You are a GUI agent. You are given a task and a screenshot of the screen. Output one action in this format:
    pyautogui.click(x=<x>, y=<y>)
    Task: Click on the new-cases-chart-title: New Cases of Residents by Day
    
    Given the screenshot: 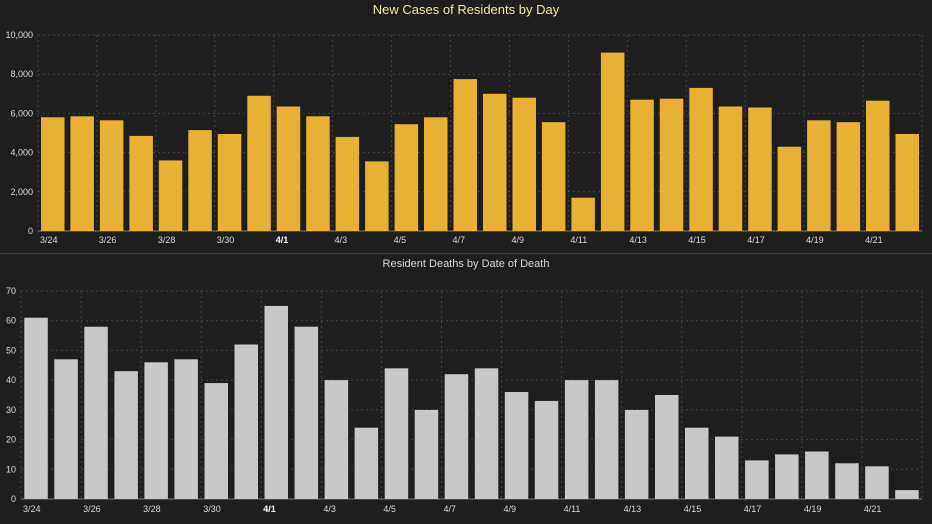 What is the action you would take?
    pyautogui.click(x=466, y=9)
    